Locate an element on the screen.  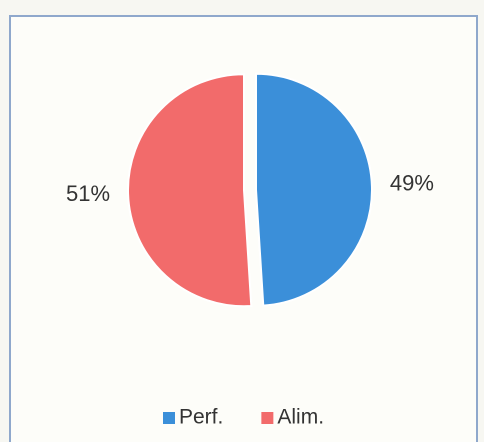
legend-label: Perf. is located at coordinates (201, 417).